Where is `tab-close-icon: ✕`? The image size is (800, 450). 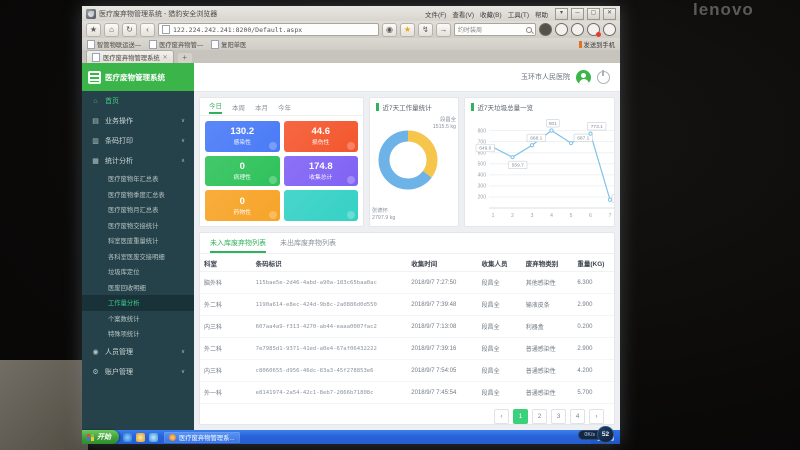
tab-close-icon: ✕ is located at coordinates (165, 57).